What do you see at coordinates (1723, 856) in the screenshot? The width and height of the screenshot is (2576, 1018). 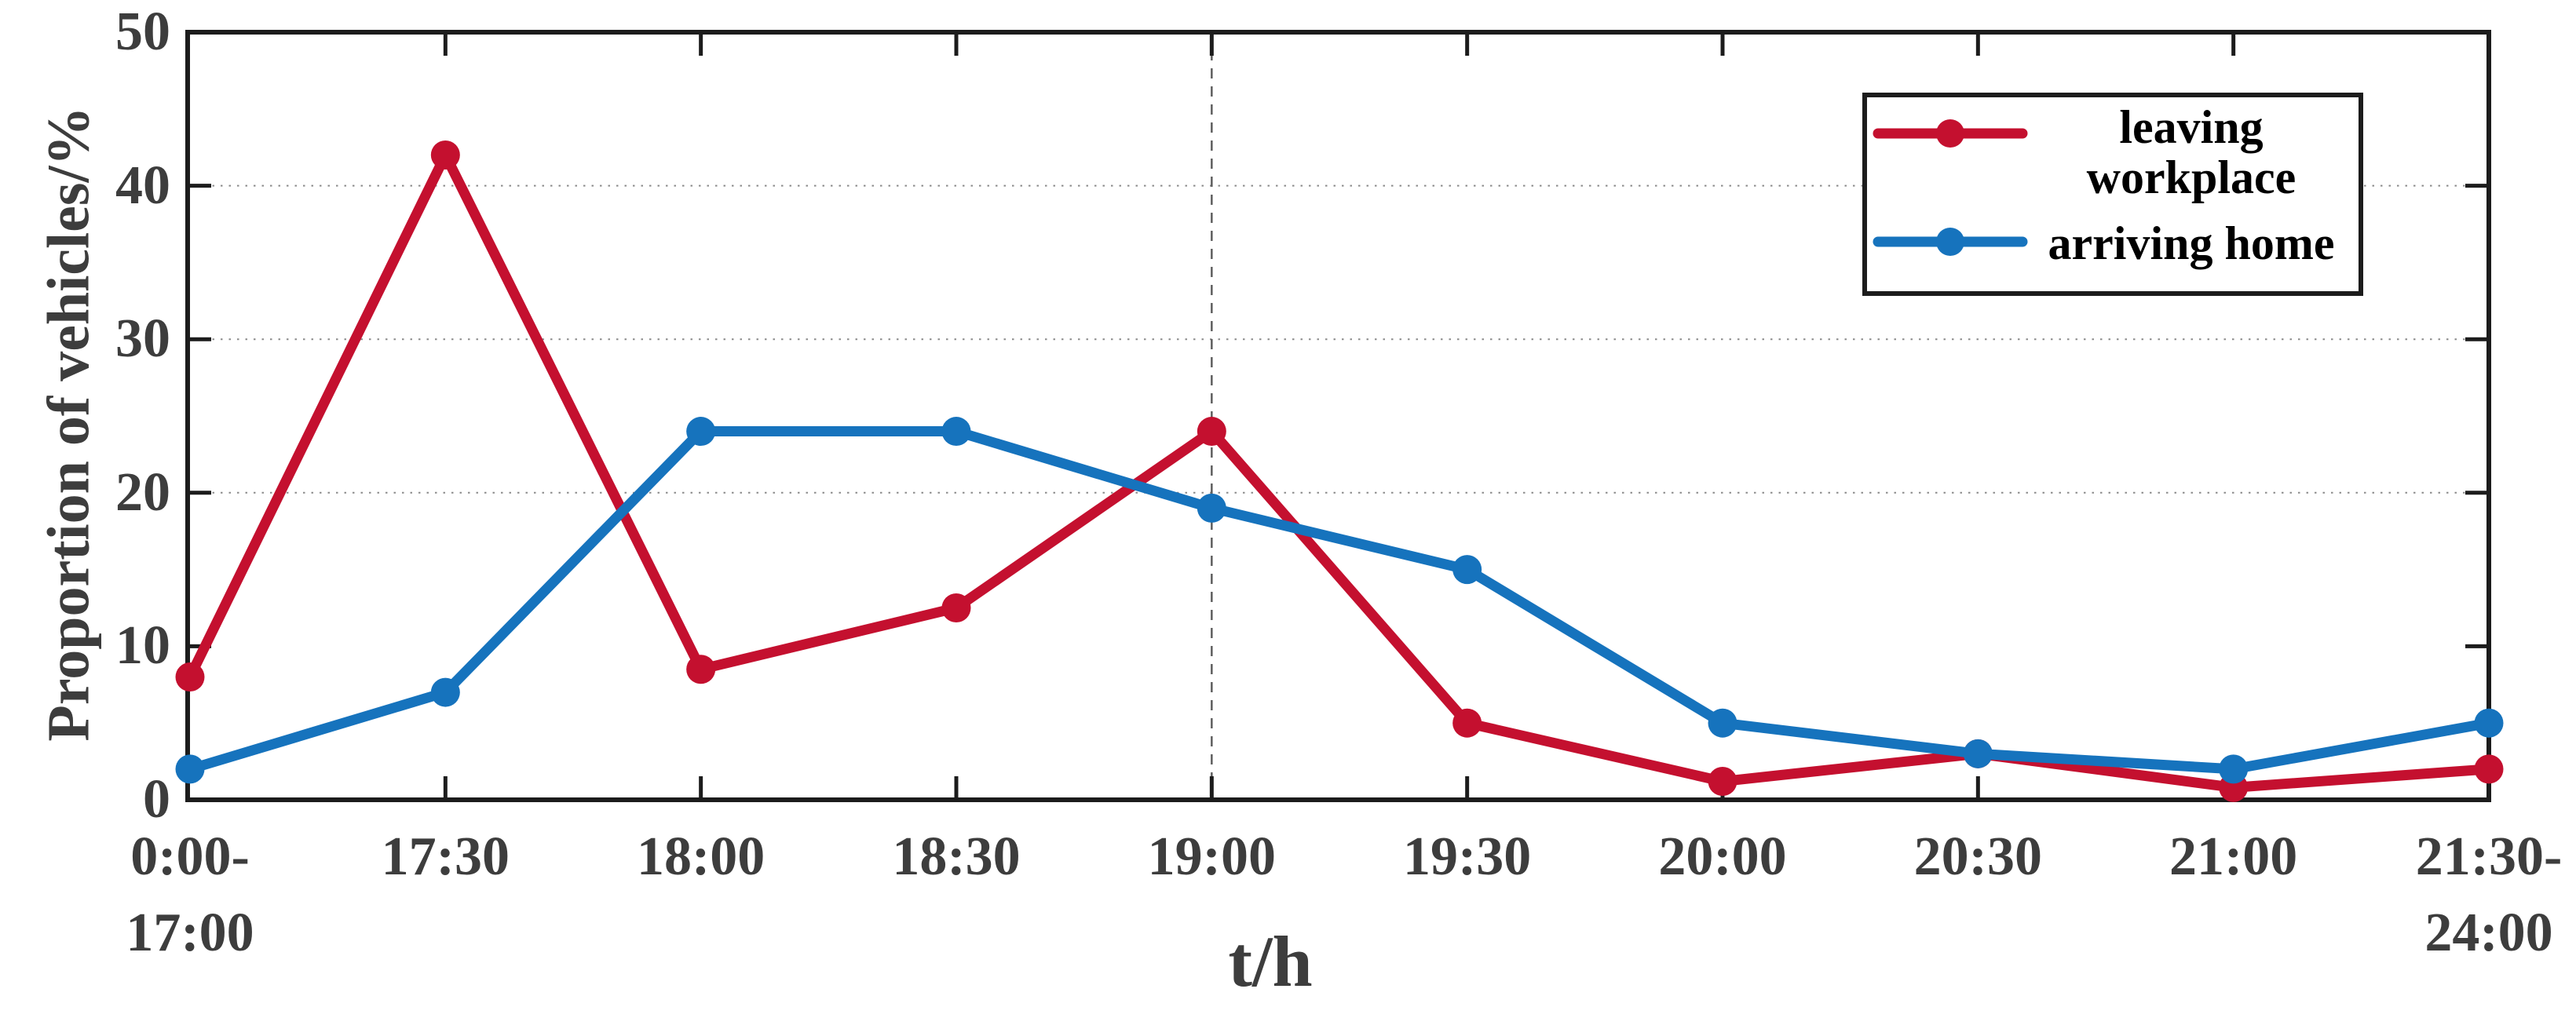 I see `x-tick-label: 20:00` at bounding box center [1723, 856].